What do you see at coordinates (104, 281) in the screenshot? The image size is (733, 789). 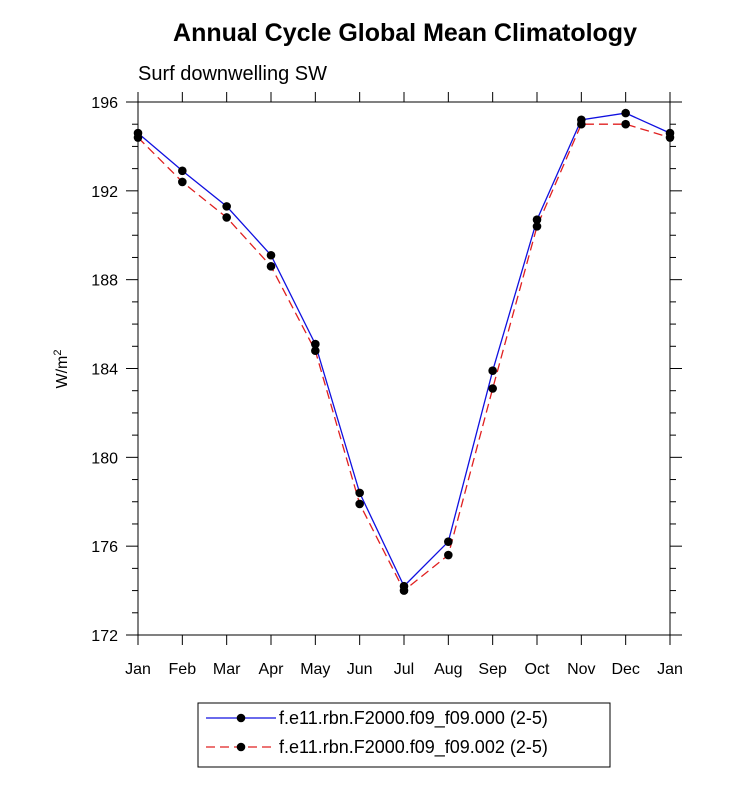 I see `y-tick-label: 188` at bounding box center [104, 281].